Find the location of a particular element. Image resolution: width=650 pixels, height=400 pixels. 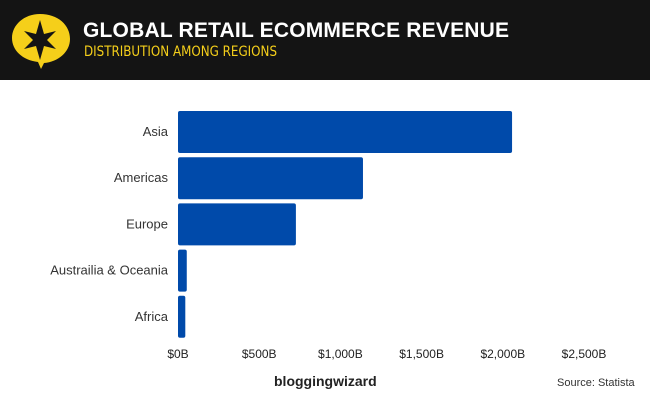

chart-title: GLOBAL RETAIL ECOMMERCE REVENUE is located at coordinates (296, 30).